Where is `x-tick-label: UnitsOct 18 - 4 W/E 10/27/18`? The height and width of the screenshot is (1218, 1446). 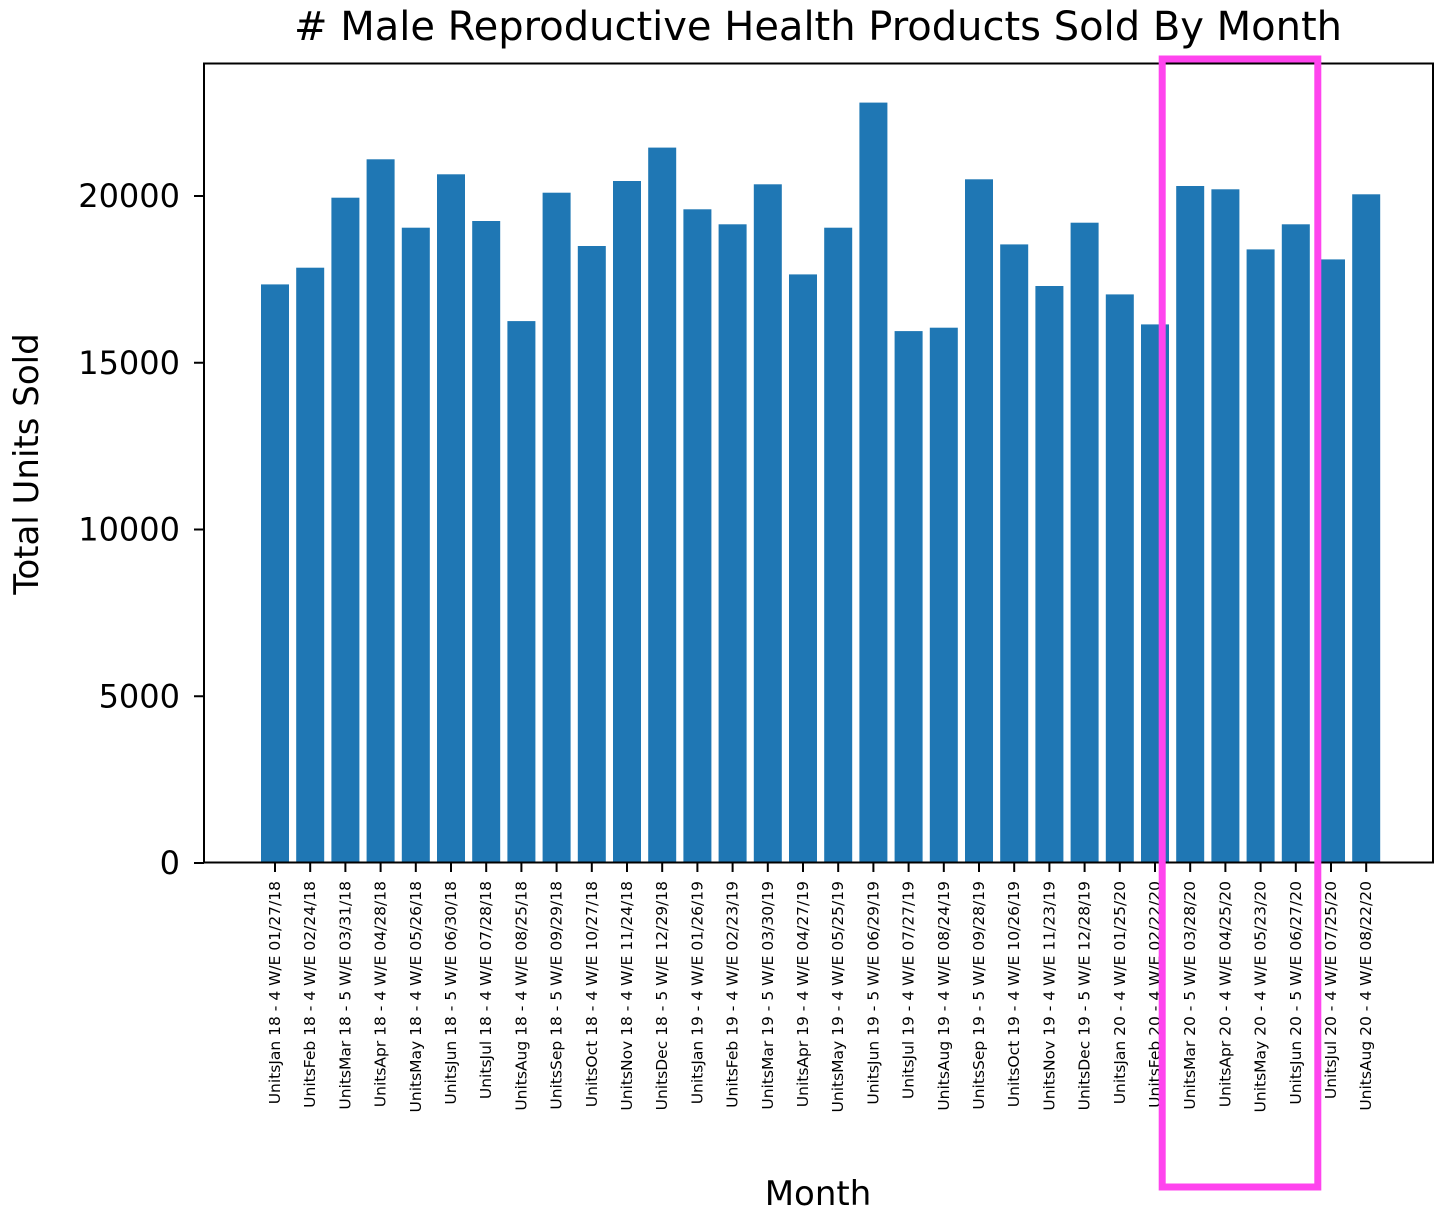
x-tick-label: UnitsOct 18 - 4 W/E 10/27/18 is located at coordinates (592, 994).